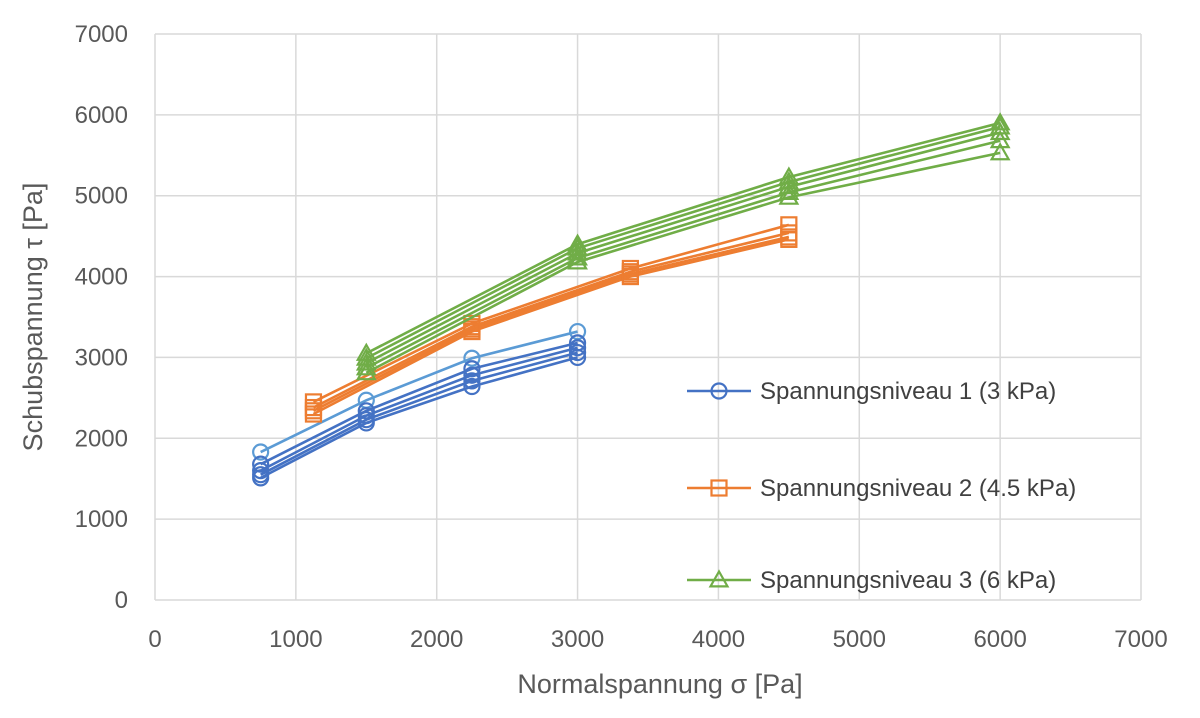 The height and width of the screenshot is (718, 1200). I want to click on y-tick-label: 6000, so click(101, 115).